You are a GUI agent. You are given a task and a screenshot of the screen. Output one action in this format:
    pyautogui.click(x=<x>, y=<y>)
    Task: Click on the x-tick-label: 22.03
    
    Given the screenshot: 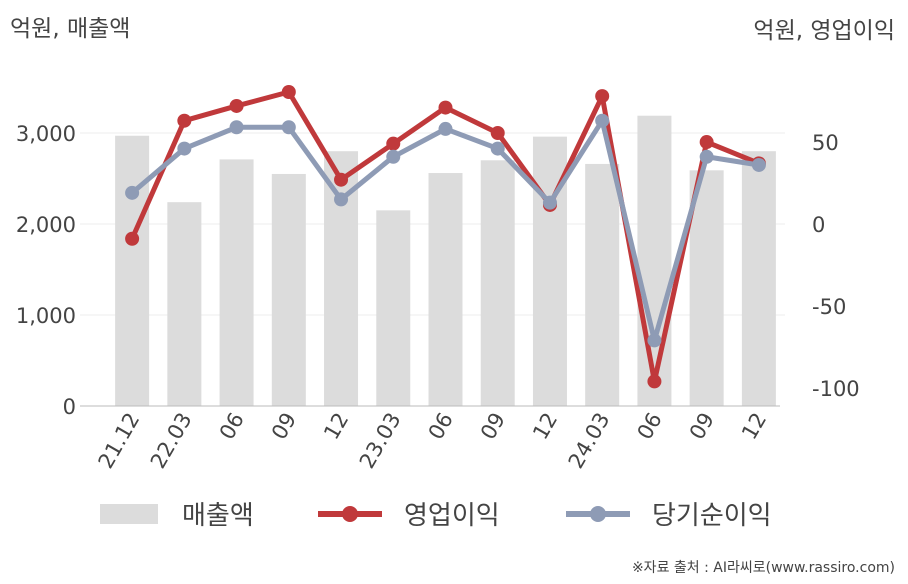 What is the action you would take?
    pyautogui.click(x=171, y=441)
    